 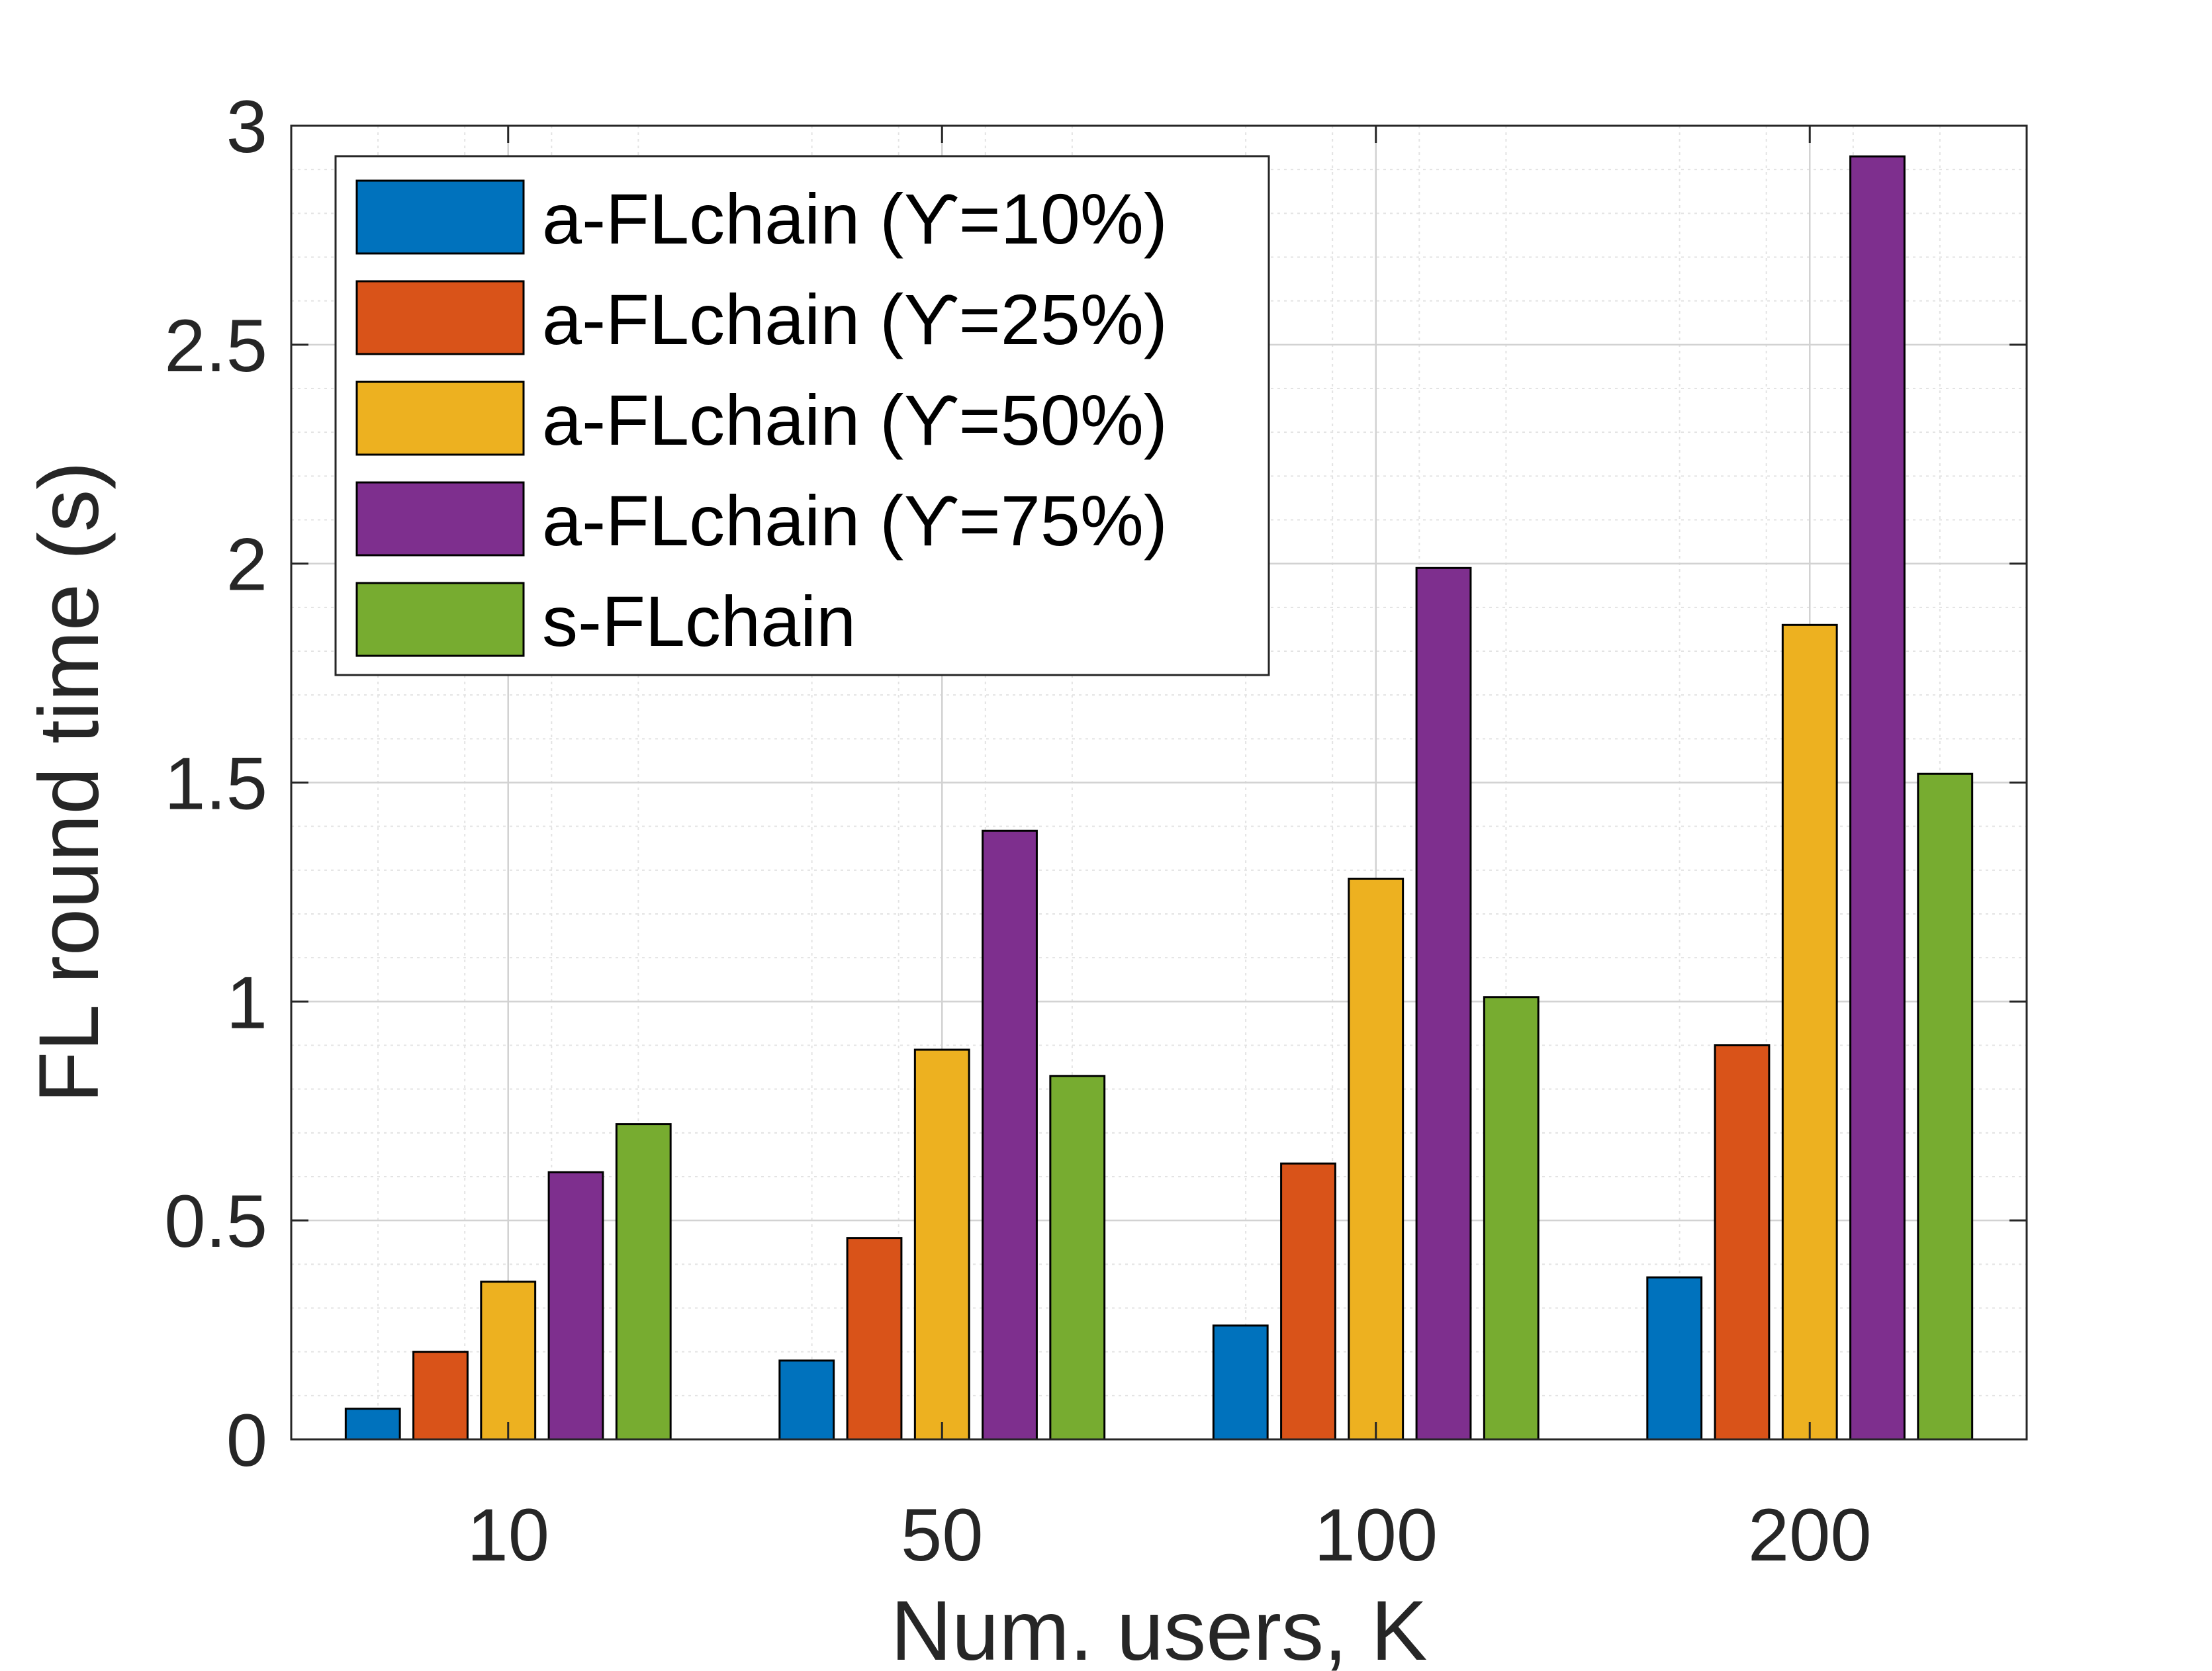 What do you see at coordinates (215, 346) in the screenshot?
I see `y-tick-label: 2.5` at bounding box center [215, 346].